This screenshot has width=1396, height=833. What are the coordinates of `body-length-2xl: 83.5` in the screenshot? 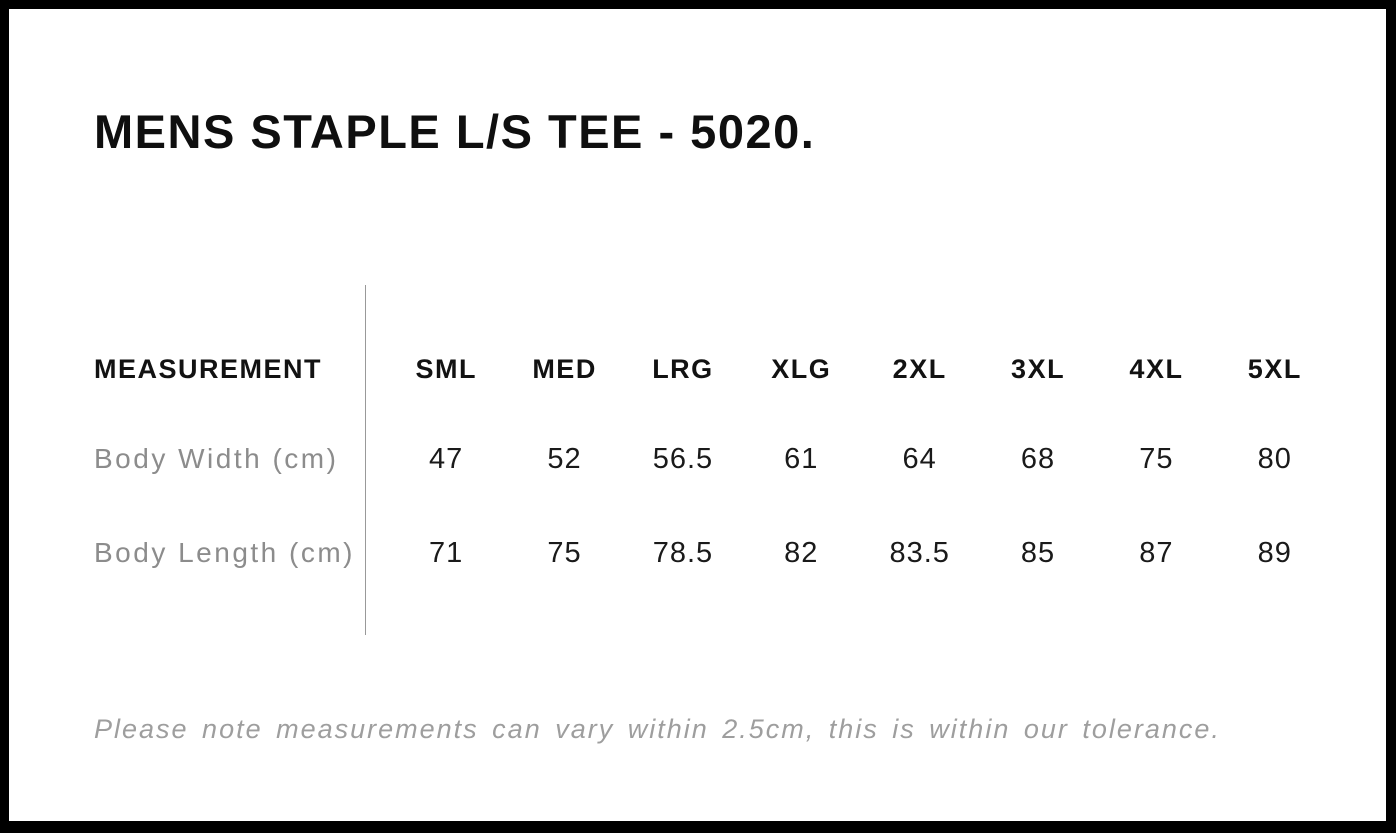 It's located at (919, 552).